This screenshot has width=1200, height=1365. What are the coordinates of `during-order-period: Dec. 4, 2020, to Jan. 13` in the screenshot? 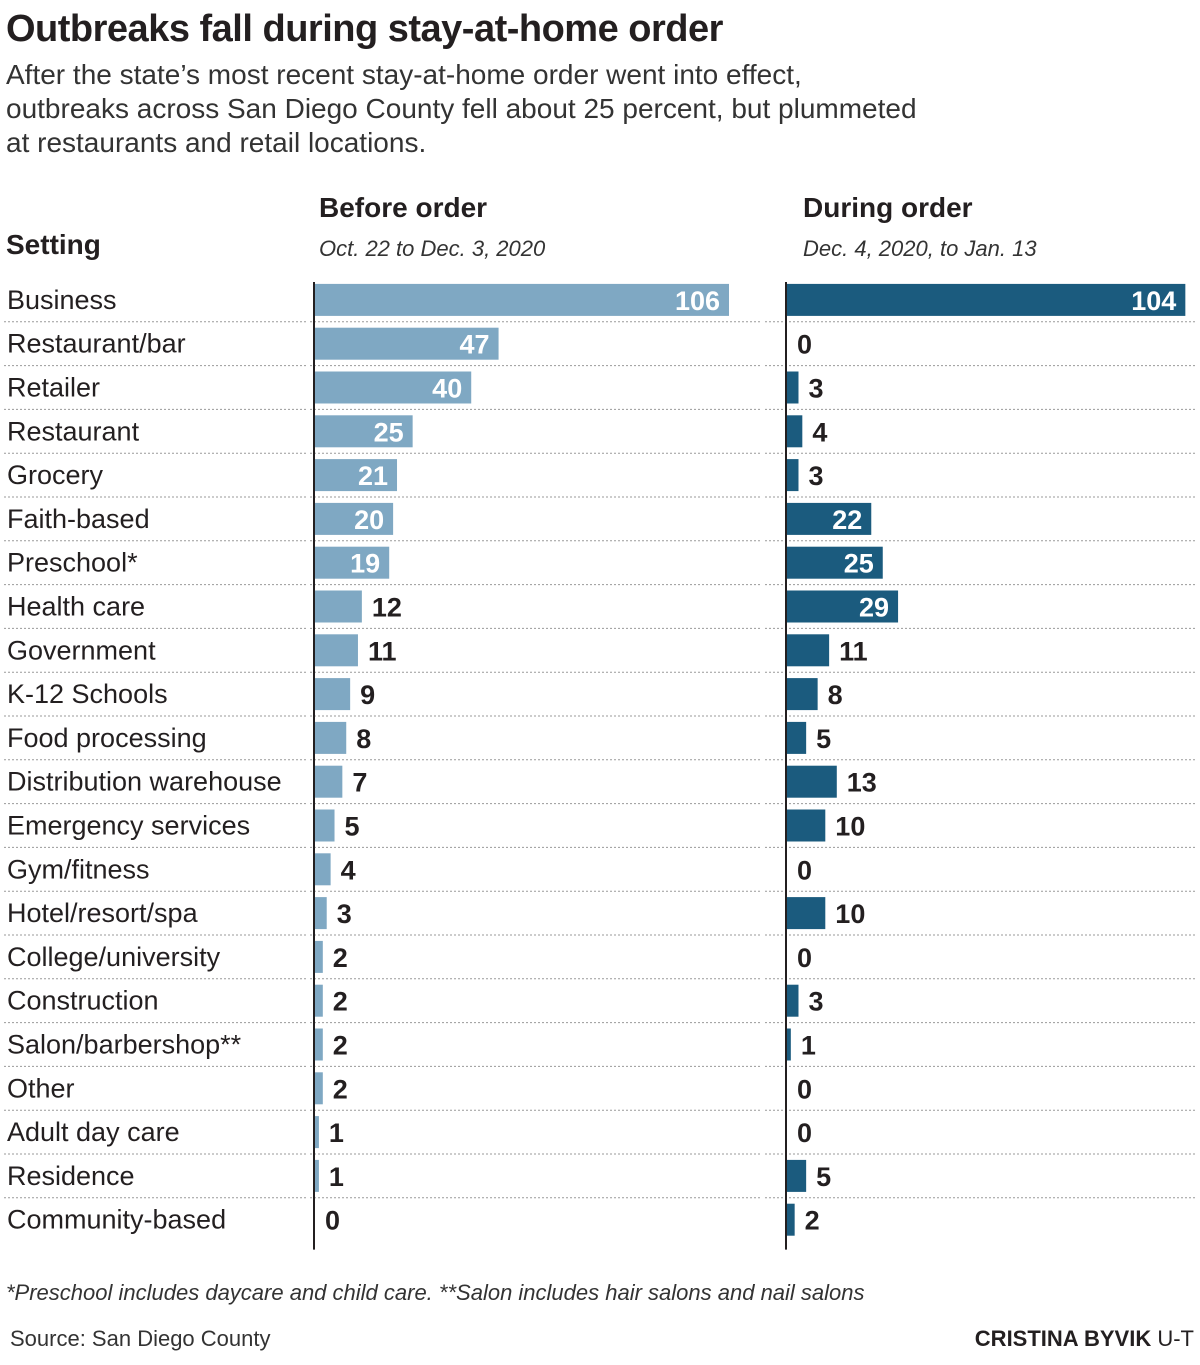 It's located at (920, 248).